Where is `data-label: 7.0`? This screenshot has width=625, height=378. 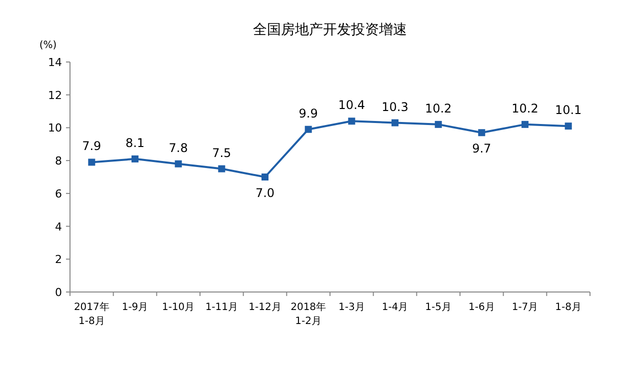
data-label: 7.0 is located at coordinates (265, 193).